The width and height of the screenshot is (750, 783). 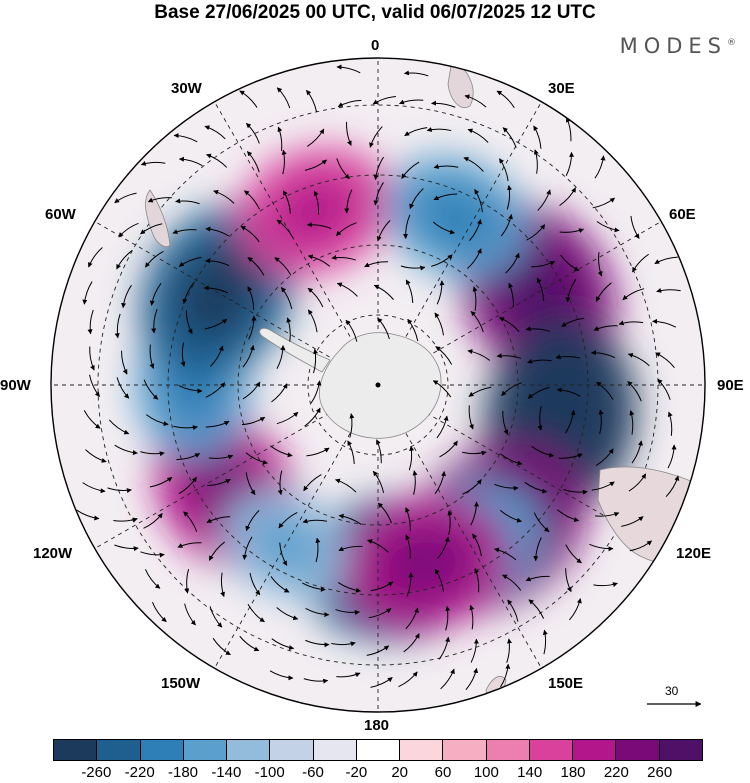 I want to click on reference-vector-label: 30, so click(x=672, y=691).